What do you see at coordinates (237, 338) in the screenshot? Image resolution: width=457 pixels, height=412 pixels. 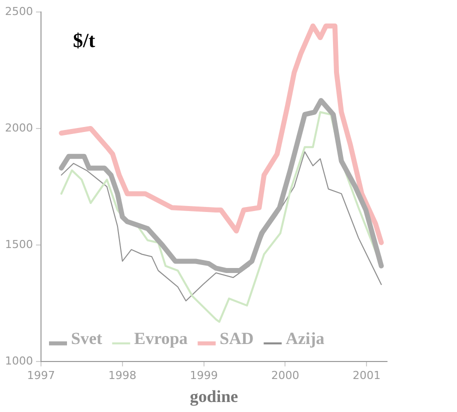 I see `legend-label: SAD` at bounding box center [237, 338].